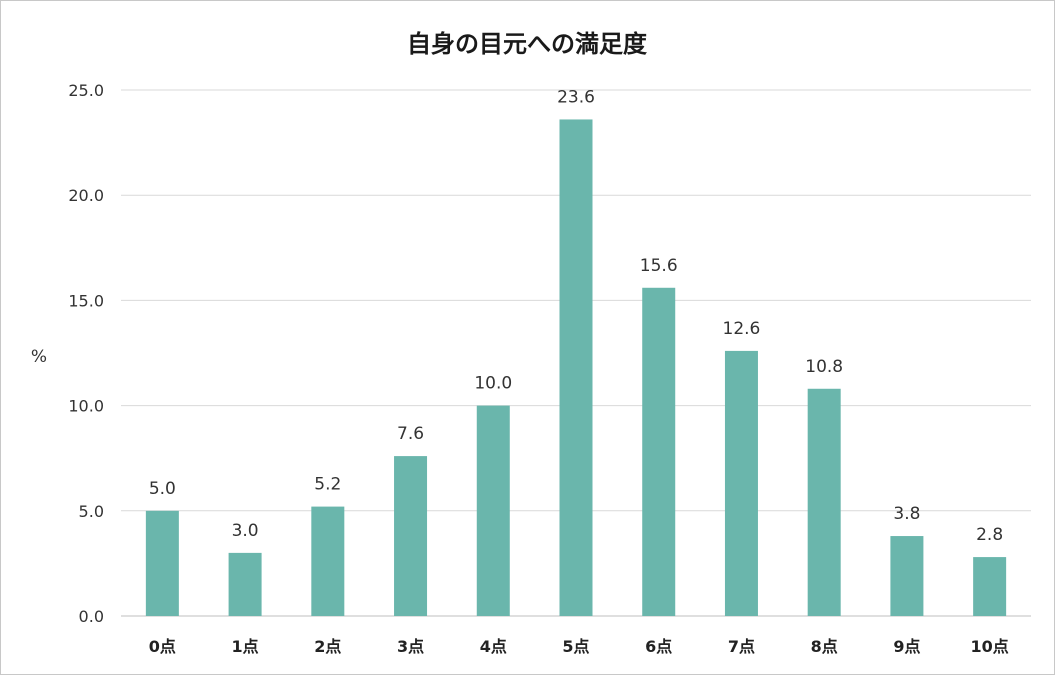  Describe the element at coordinates (906, 514) in the screenshot. I see `data-label: 3.8` at that location.